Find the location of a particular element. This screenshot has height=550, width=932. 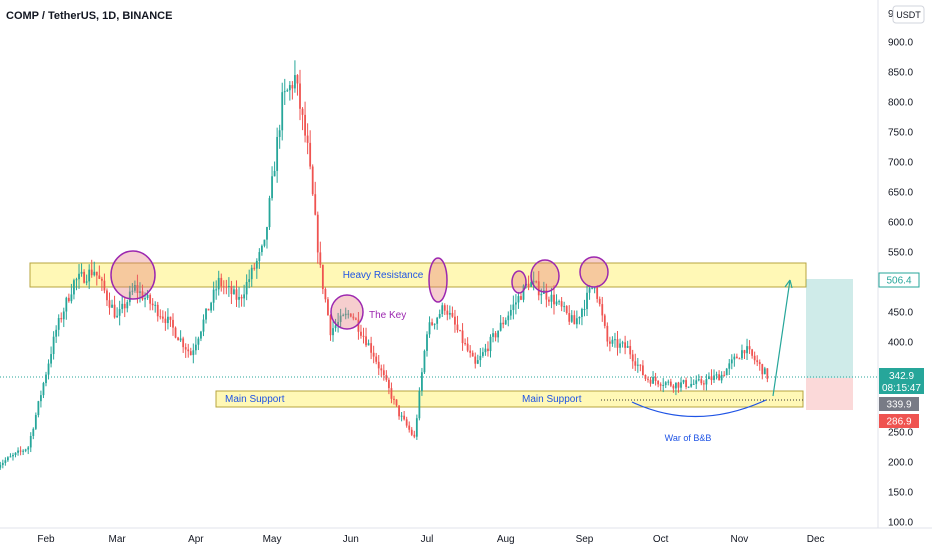

position-target-zone is located at coordinates (829, 328).